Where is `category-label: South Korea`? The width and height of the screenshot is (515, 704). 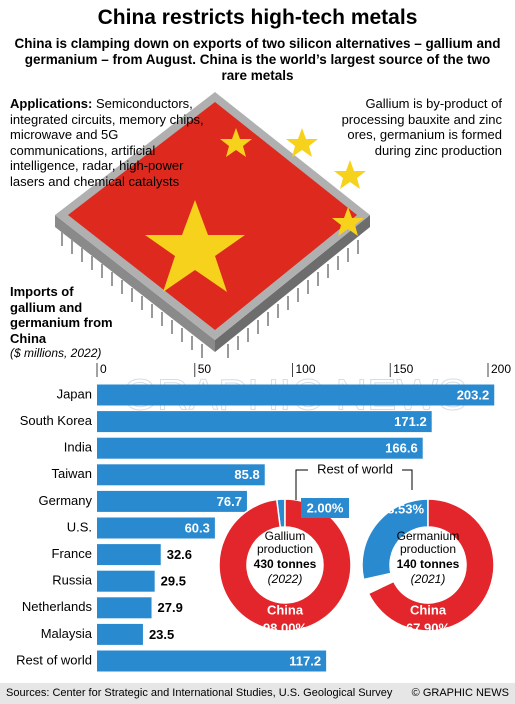 category-label: South Korea is located at coordinates (56, 420).